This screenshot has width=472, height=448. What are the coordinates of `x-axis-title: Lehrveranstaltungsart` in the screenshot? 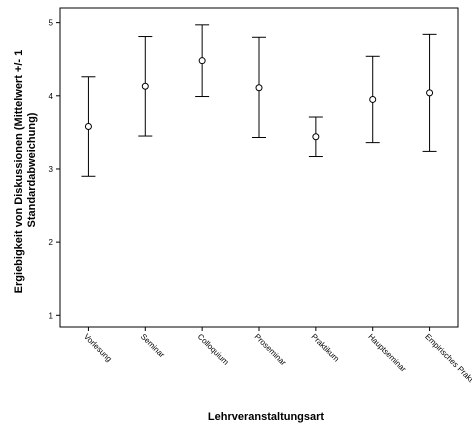 It's located at (266, 417).